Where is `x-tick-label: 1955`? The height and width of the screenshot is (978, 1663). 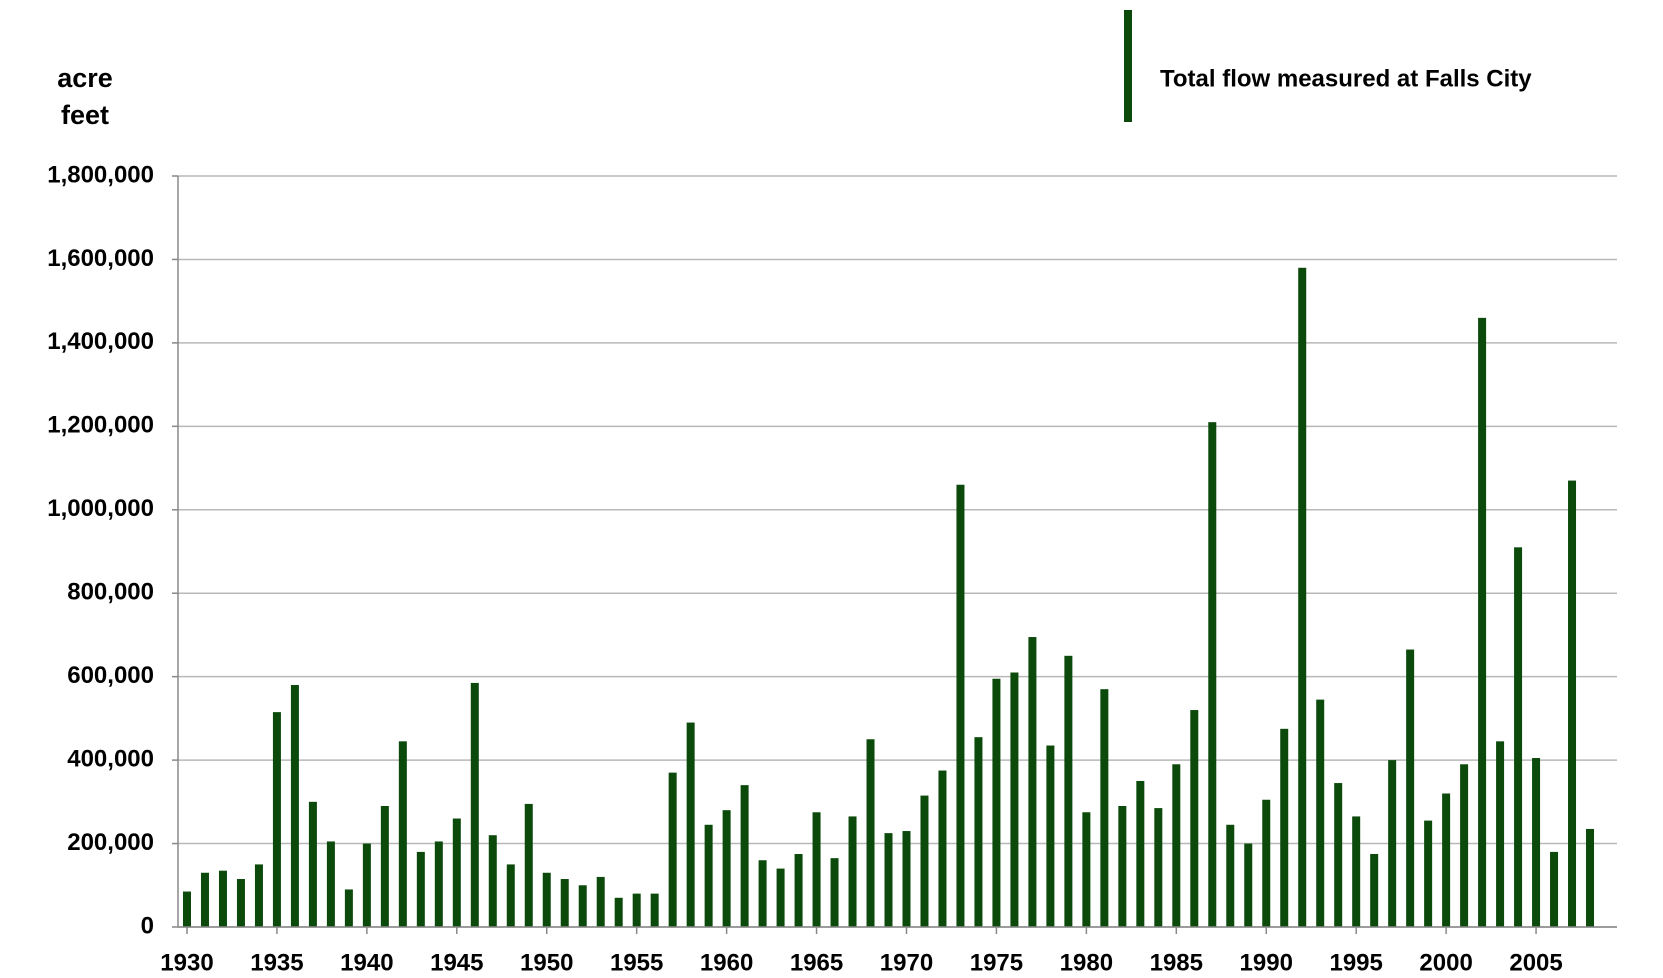
x-tick-label: 1955 is located at coordinates (636, 962).